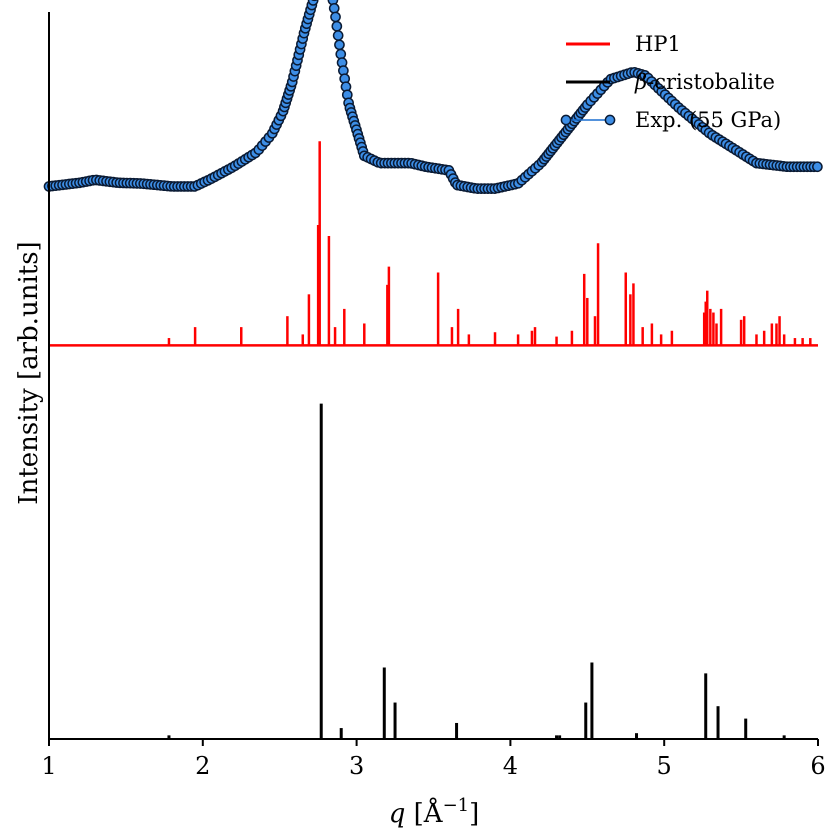 The height and width of the screenshot is (830, 830). What do you see at coordinates (202, 766) in the screenshot?
I see `x-tick-label: 2` at bounding box center [202, 766].